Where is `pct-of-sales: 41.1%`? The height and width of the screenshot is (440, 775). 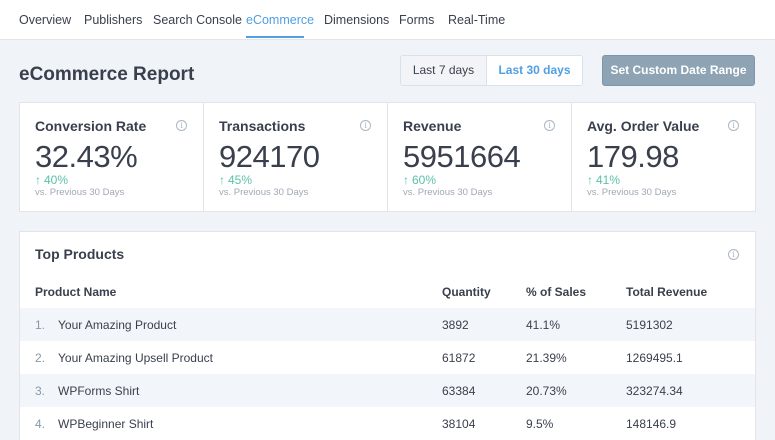
pct-of-sales: 41.1% is located at coordinates (543, 325).